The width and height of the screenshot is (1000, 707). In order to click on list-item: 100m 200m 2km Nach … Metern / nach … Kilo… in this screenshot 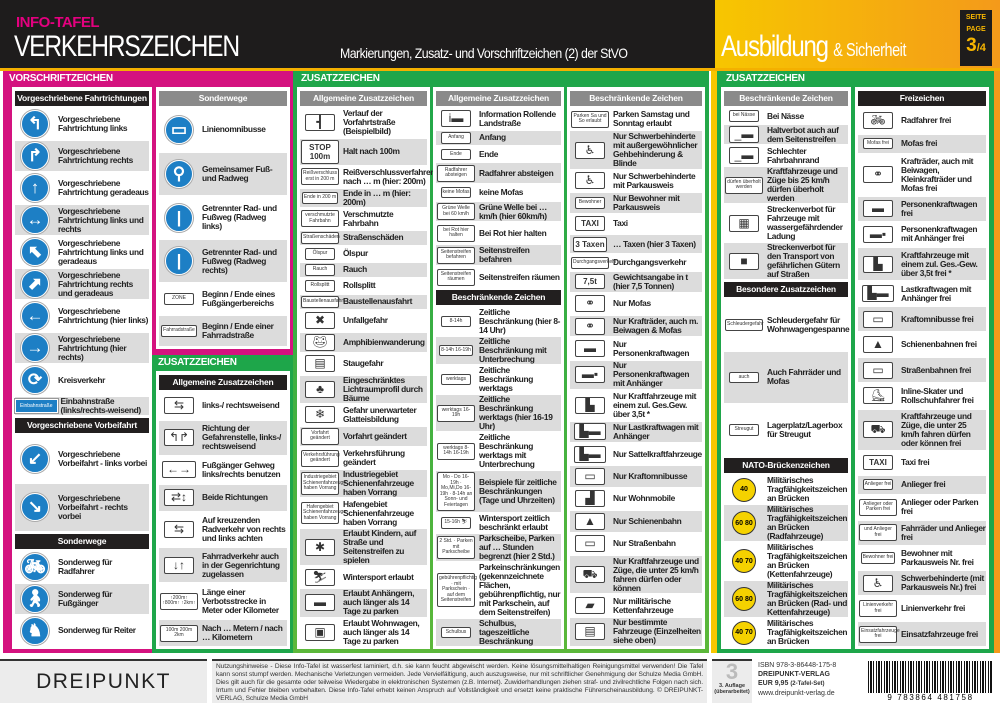, I will do `click(223, 633)`.